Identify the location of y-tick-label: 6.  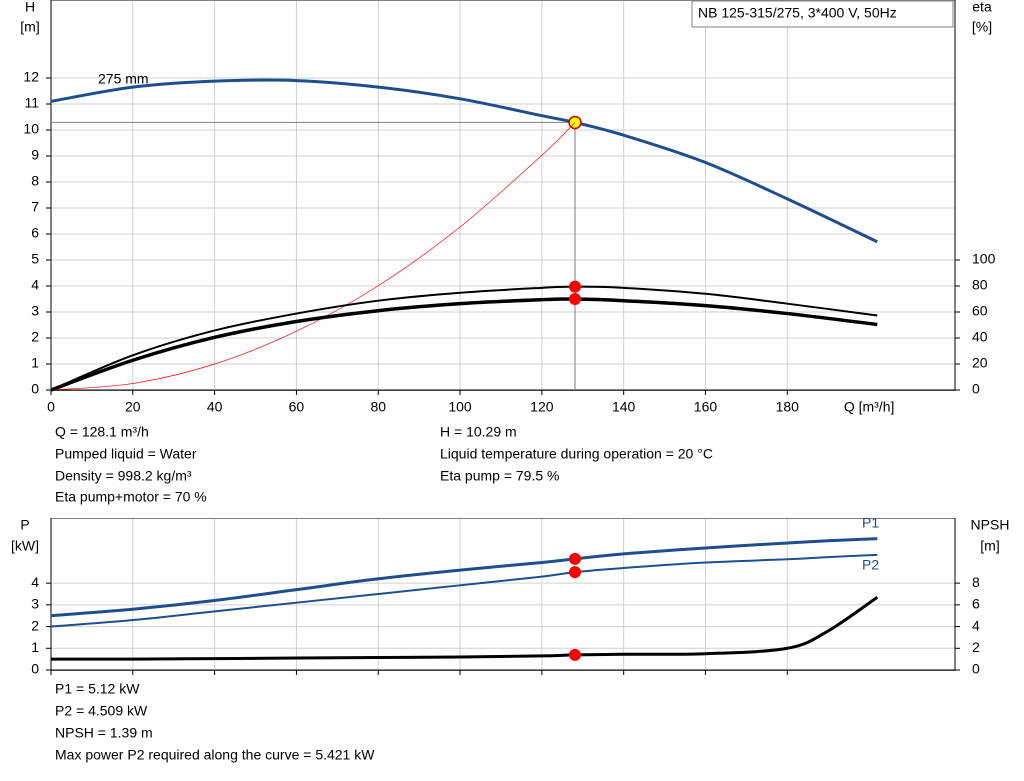
(35, 233).